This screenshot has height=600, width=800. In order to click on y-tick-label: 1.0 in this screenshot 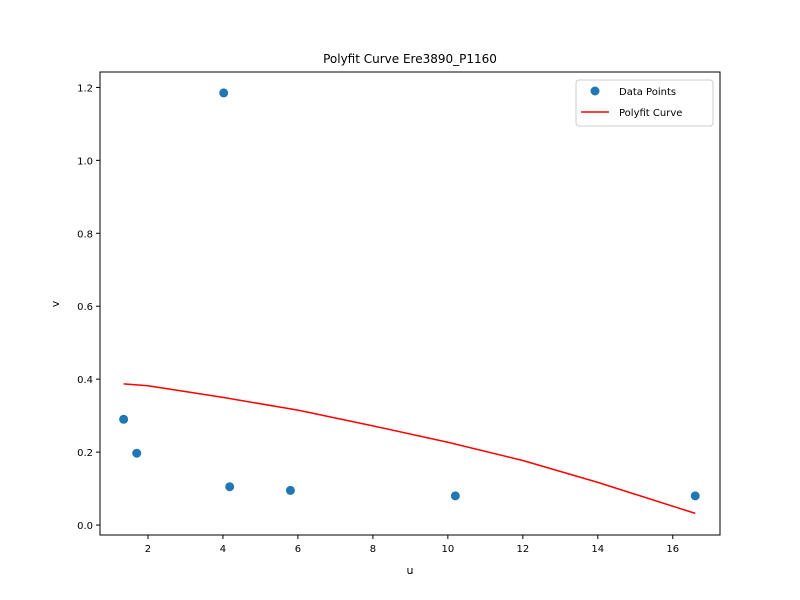, I will do `click(85, 161)`.